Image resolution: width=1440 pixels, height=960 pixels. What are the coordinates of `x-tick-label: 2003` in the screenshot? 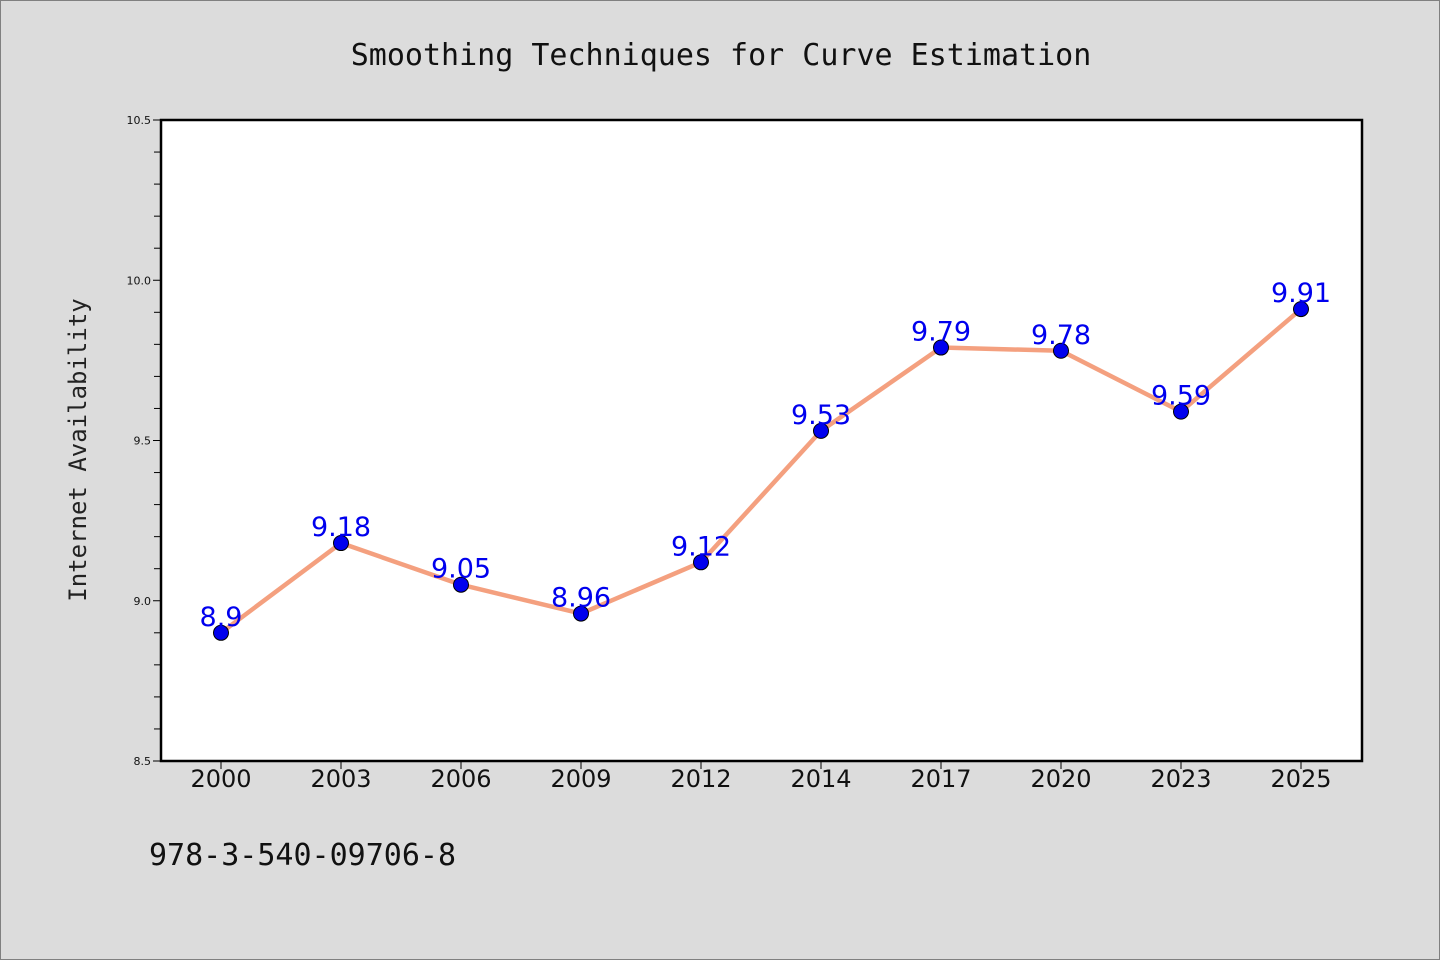 It's located at (340, 779).